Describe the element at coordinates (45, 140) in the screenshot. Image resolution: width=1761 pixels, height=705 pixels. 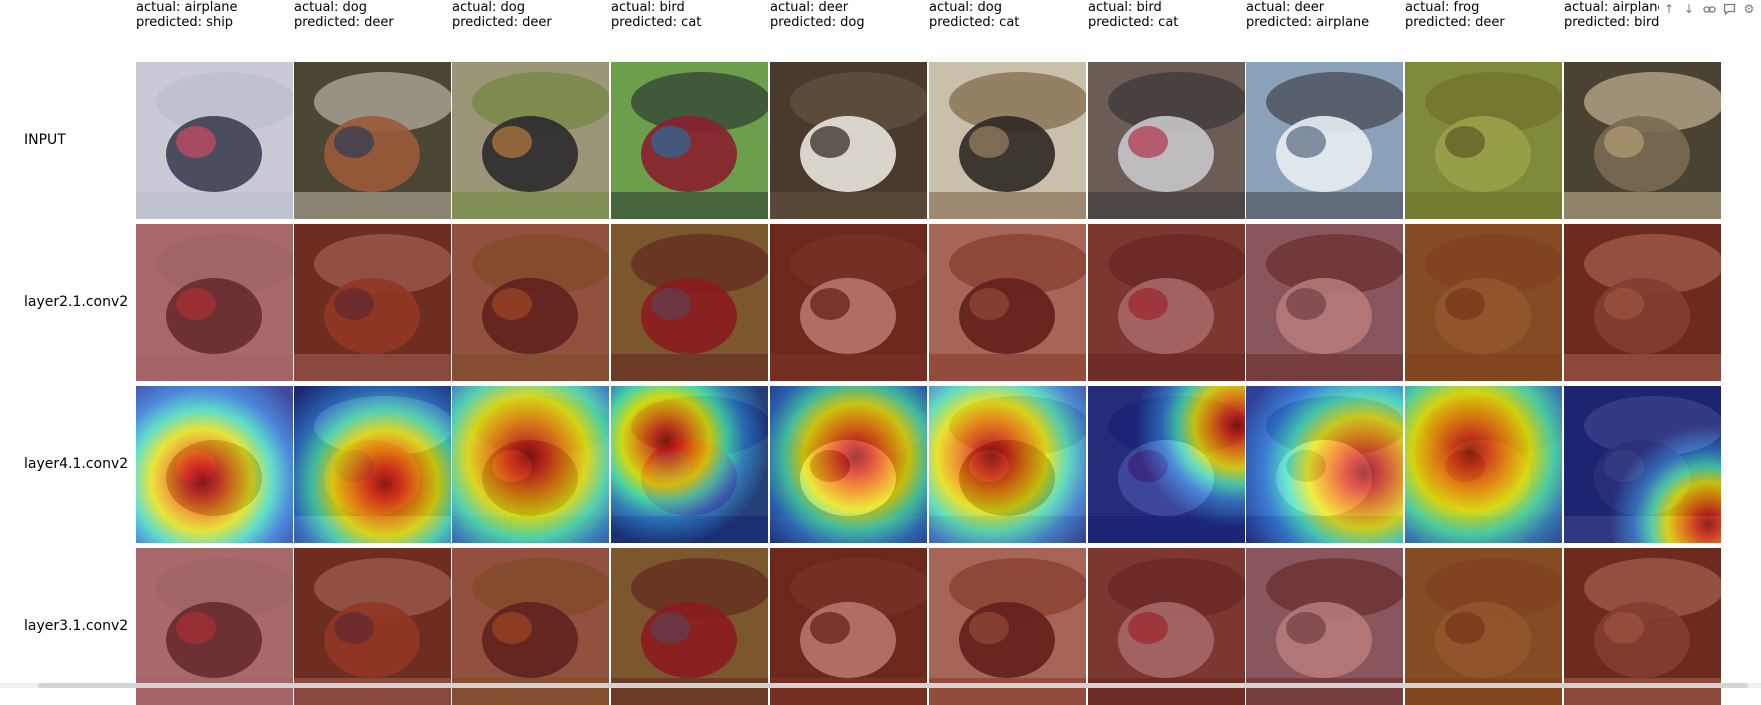
I see `row-label: INPUT` at that location.